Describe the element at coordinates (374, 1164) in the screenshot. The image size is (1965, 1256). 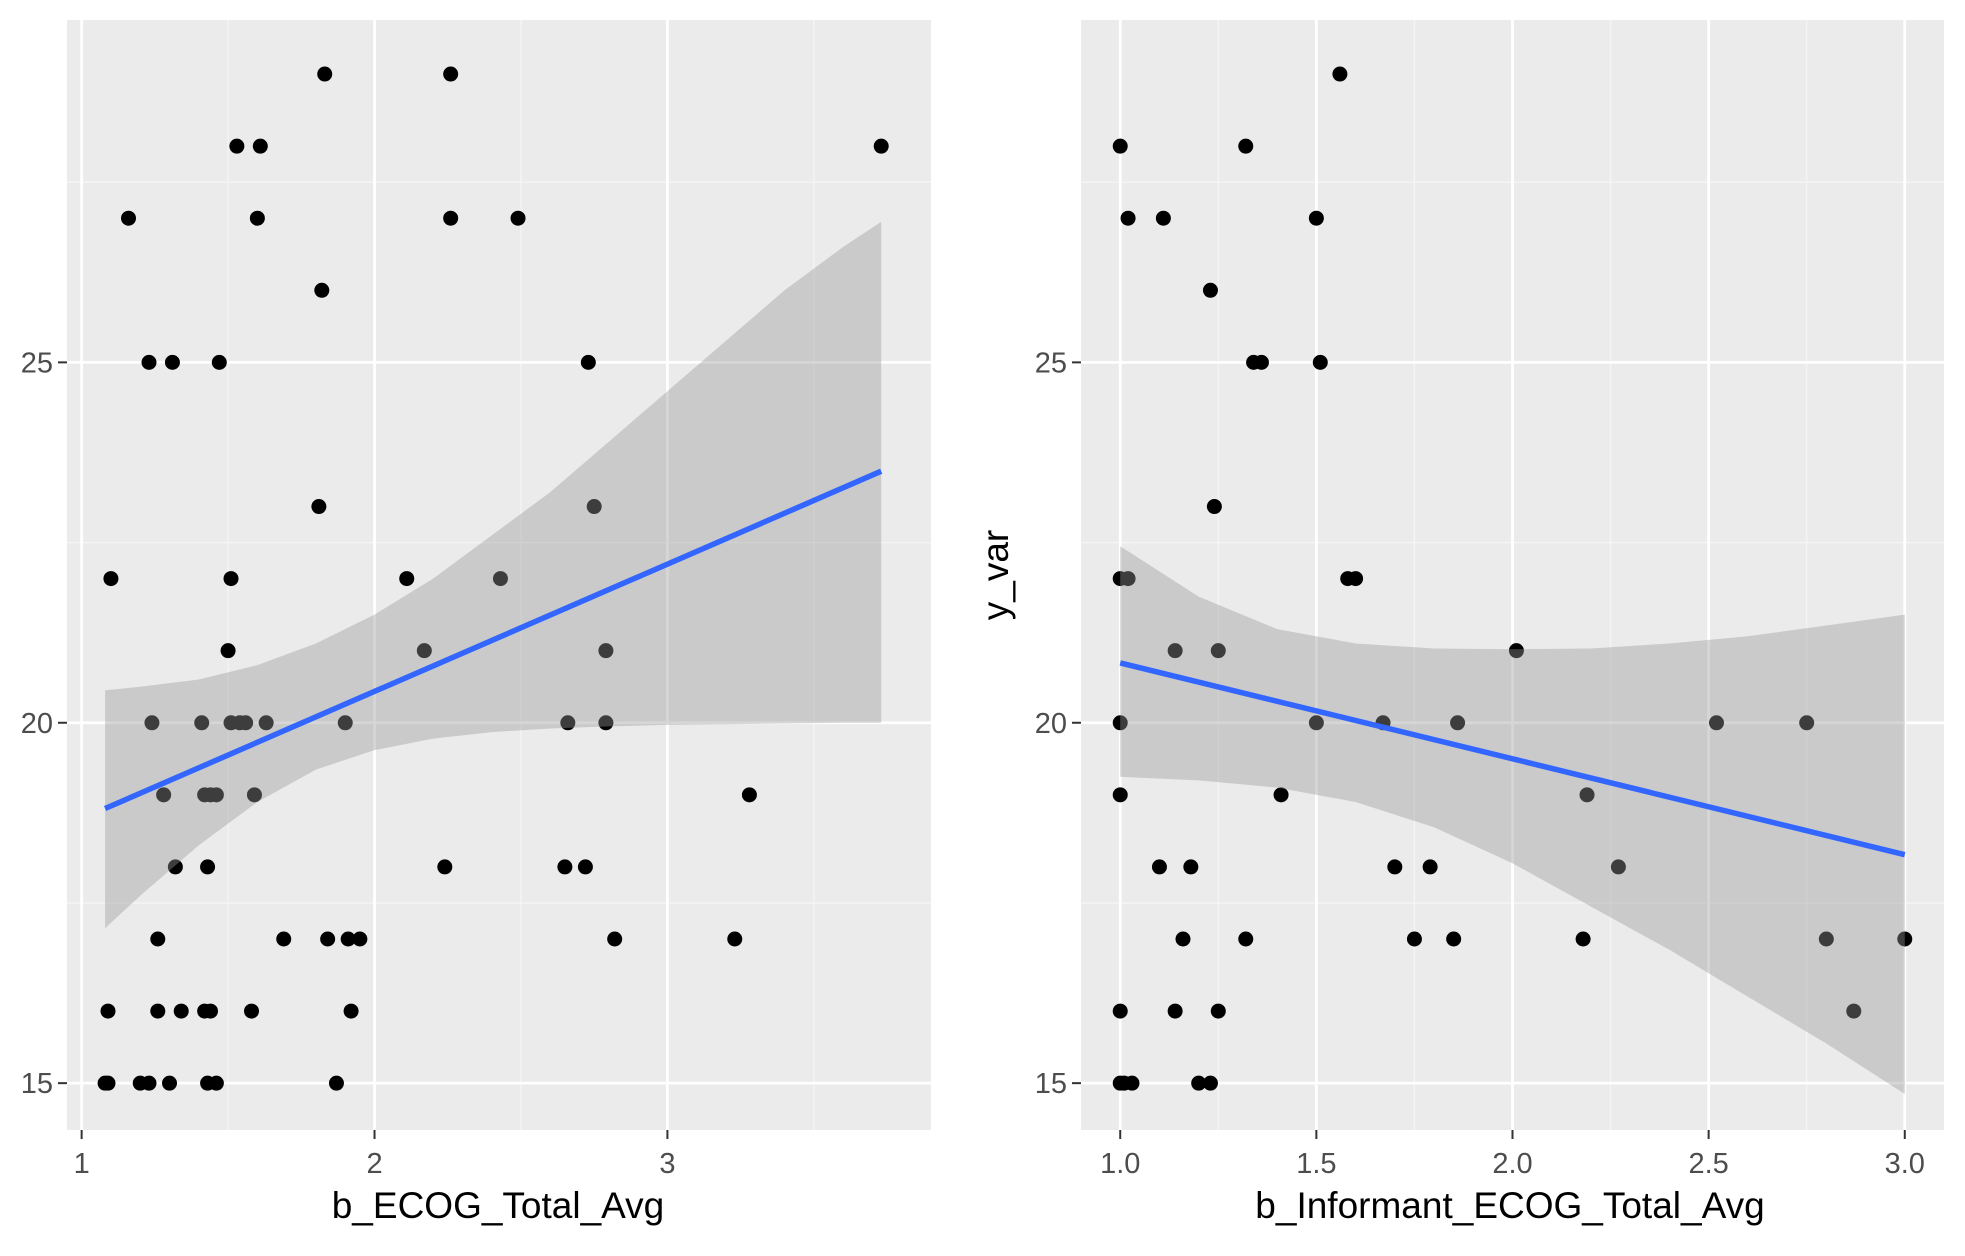
I see `left-x-tick-label: 2` at that location.